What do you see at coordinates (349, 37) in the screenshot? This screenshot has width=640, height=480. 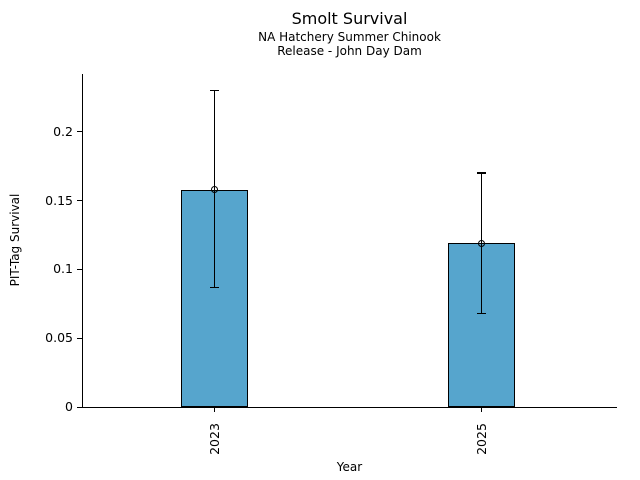 I see `chart-subtitle-line1: NA Hatchery Summer Chinook` at bounding box center [349, 37].